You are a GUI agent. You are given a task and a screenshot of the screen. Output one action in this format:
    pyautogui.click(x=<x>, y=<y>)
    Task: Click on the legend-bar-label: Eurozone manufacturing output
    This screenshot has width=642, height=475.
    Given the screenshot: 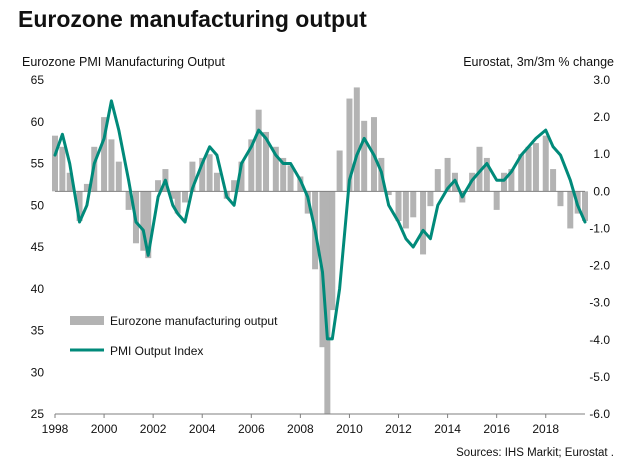 What is the action you would take?
    pyautogui.click(x=194, y=321)
    